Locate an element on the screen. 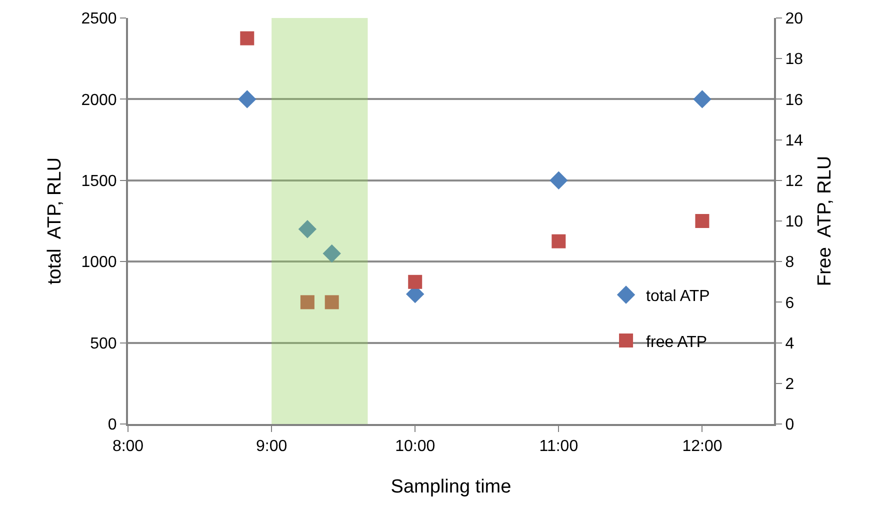 The image size is (872, 522). y-tick-label: 1500 is located at coordinates (99, 181).